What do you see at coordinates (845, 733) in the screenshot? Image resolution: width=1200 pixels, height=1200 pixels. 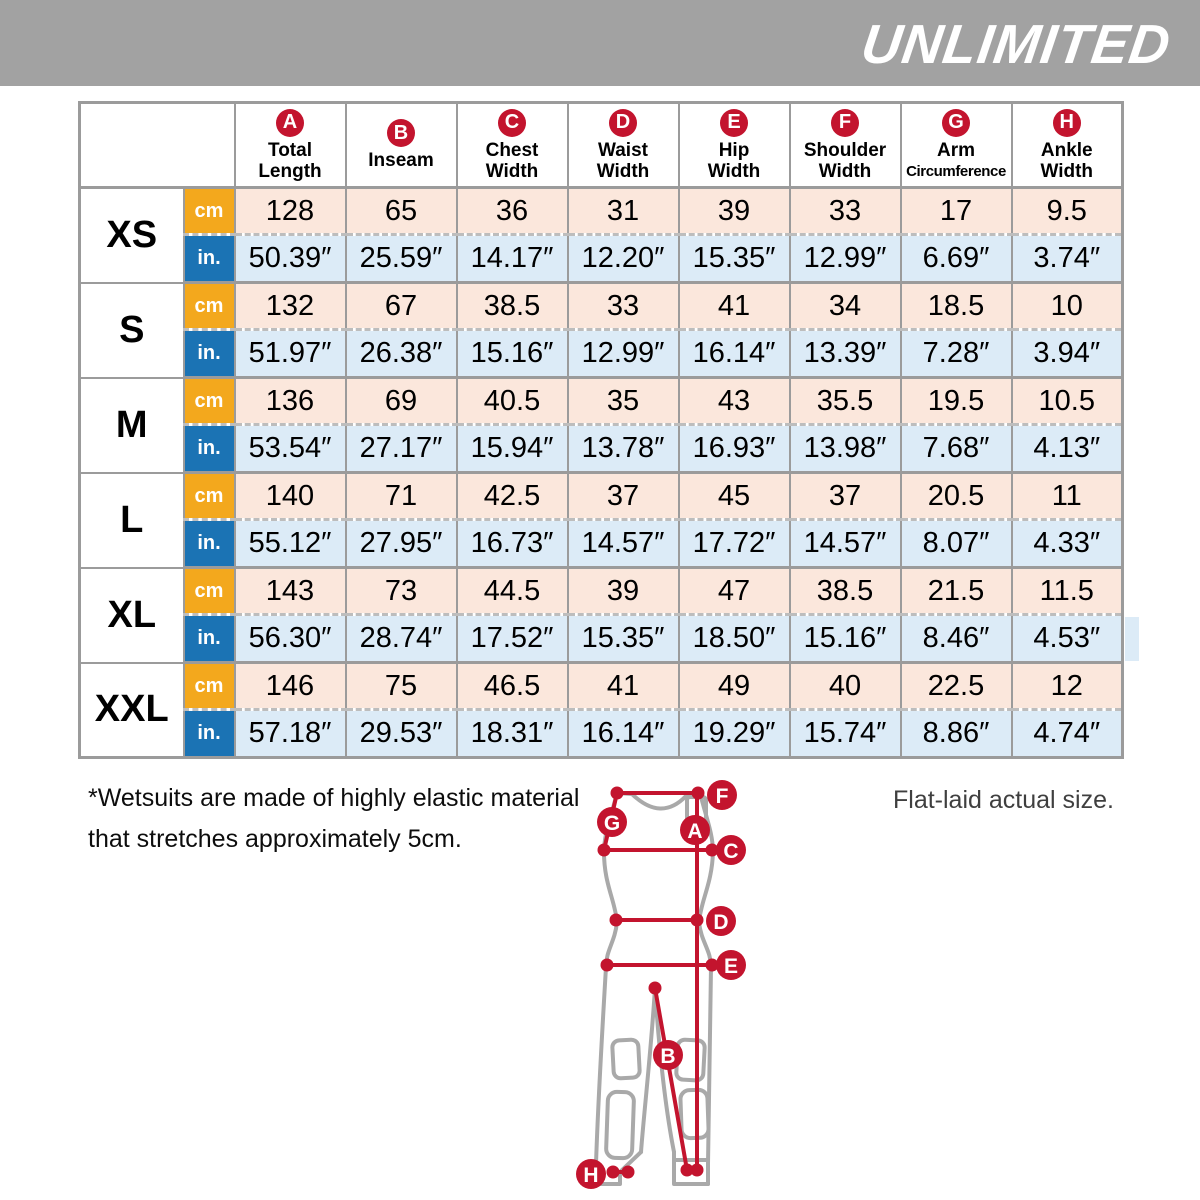 I see `value-in: 15.74″` at bounding box center [845, 733].